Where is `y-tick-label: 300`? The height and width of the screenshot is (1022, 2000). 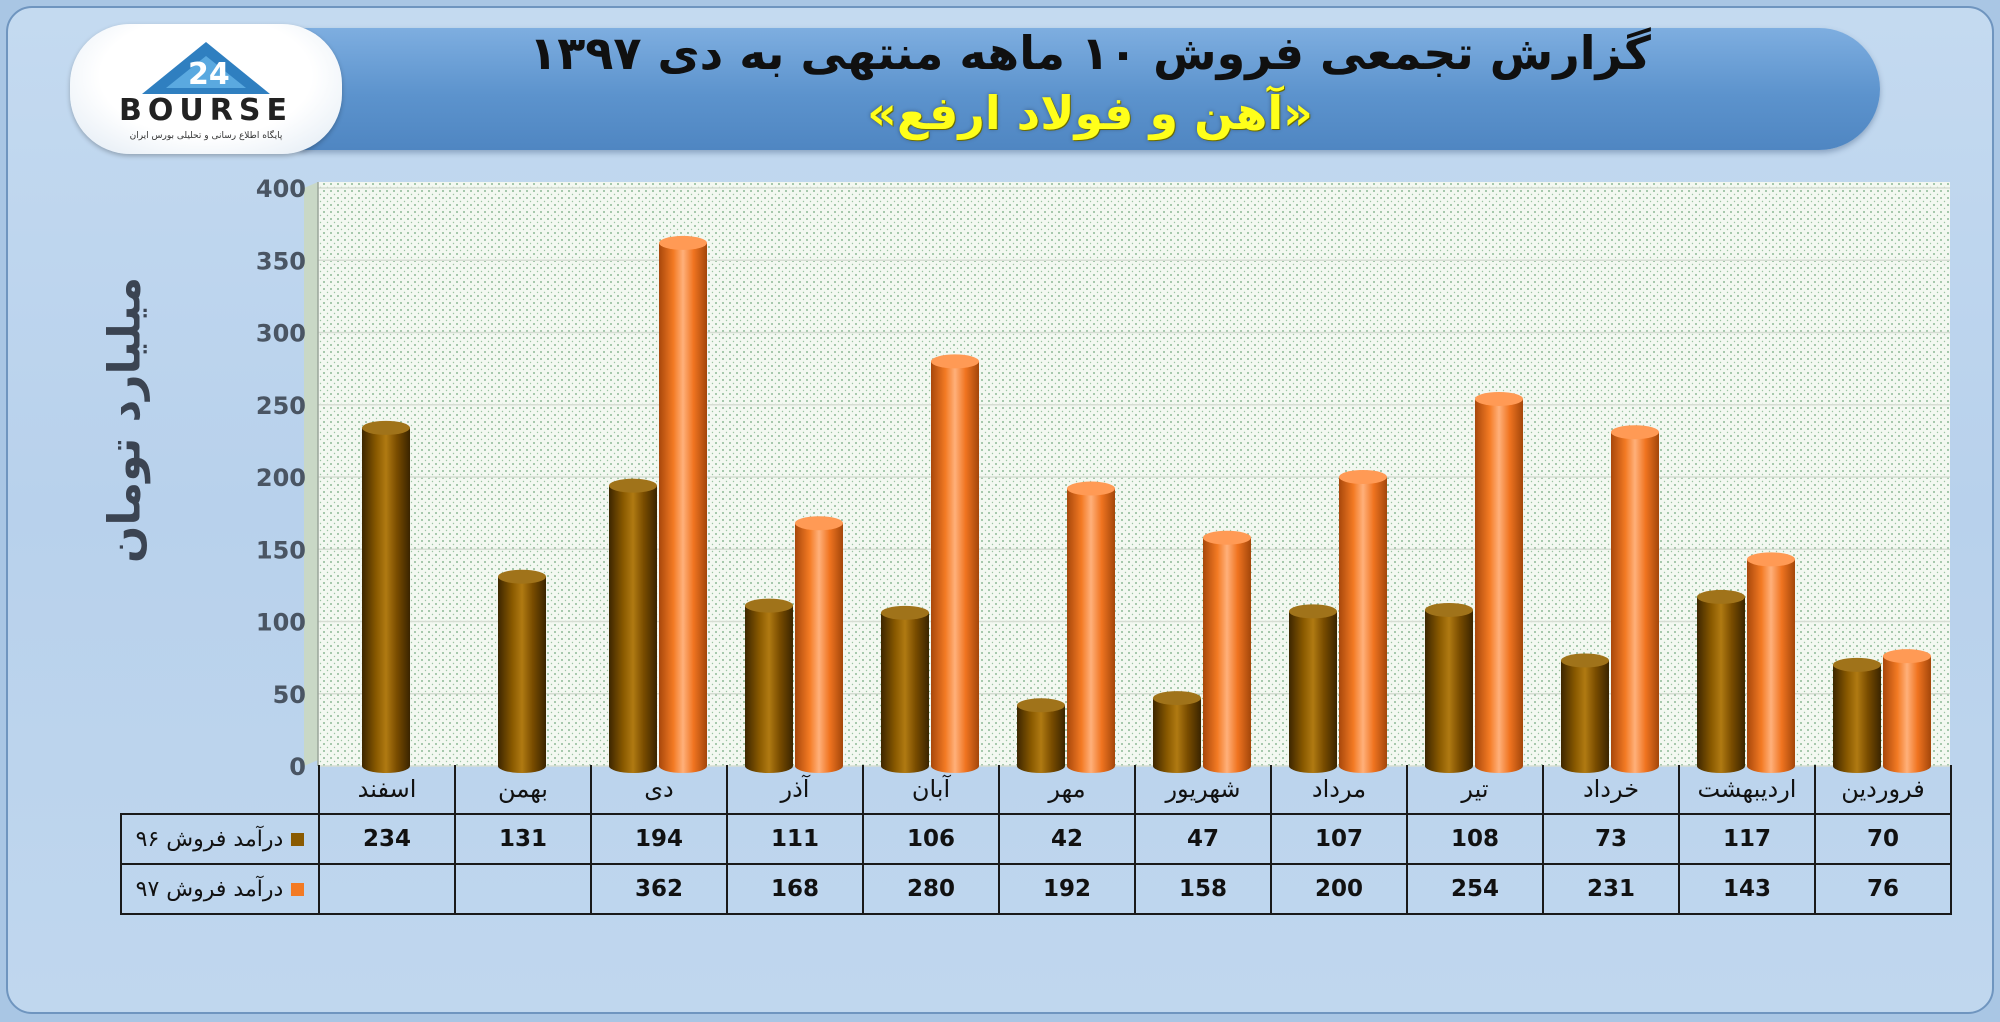
y-tick-label: 300 is located at coordinates (281, 334).